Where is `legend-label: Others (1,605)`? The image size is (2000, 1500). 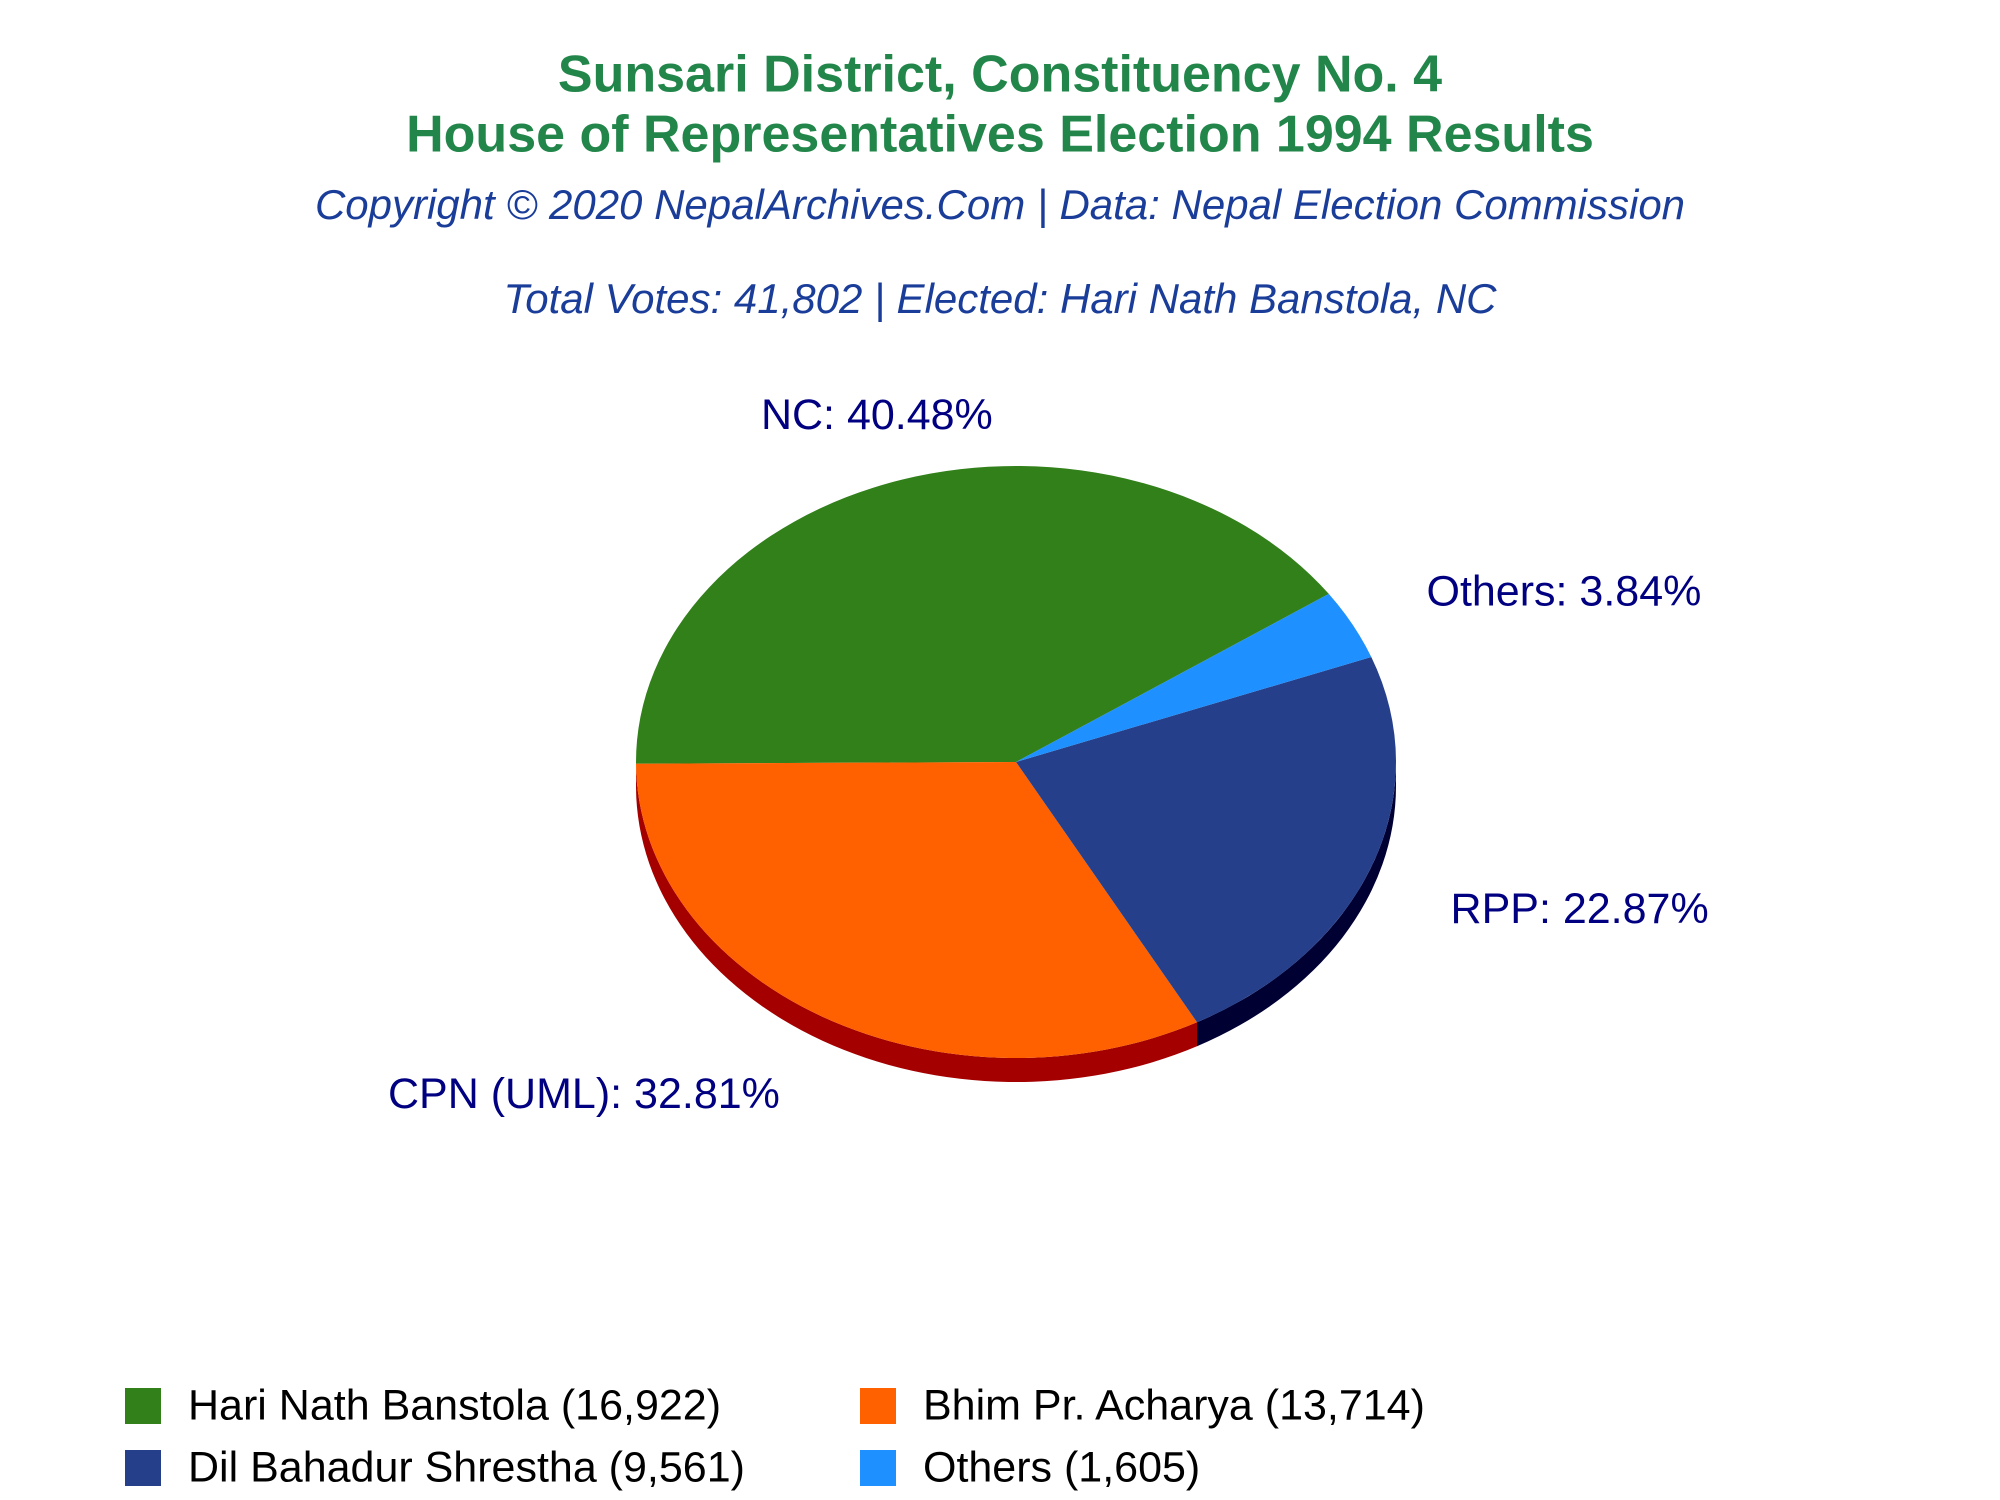 legend-label: Others (1,605) is located at coordinates (1061, 1467).